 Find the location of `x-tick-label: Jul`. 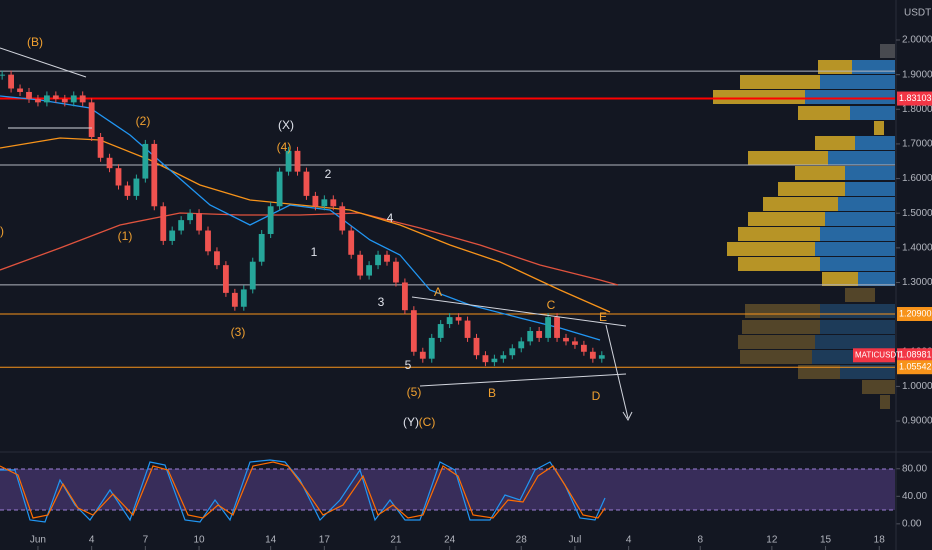

x-tick-label: Jul is located at coordinates (575, 540).